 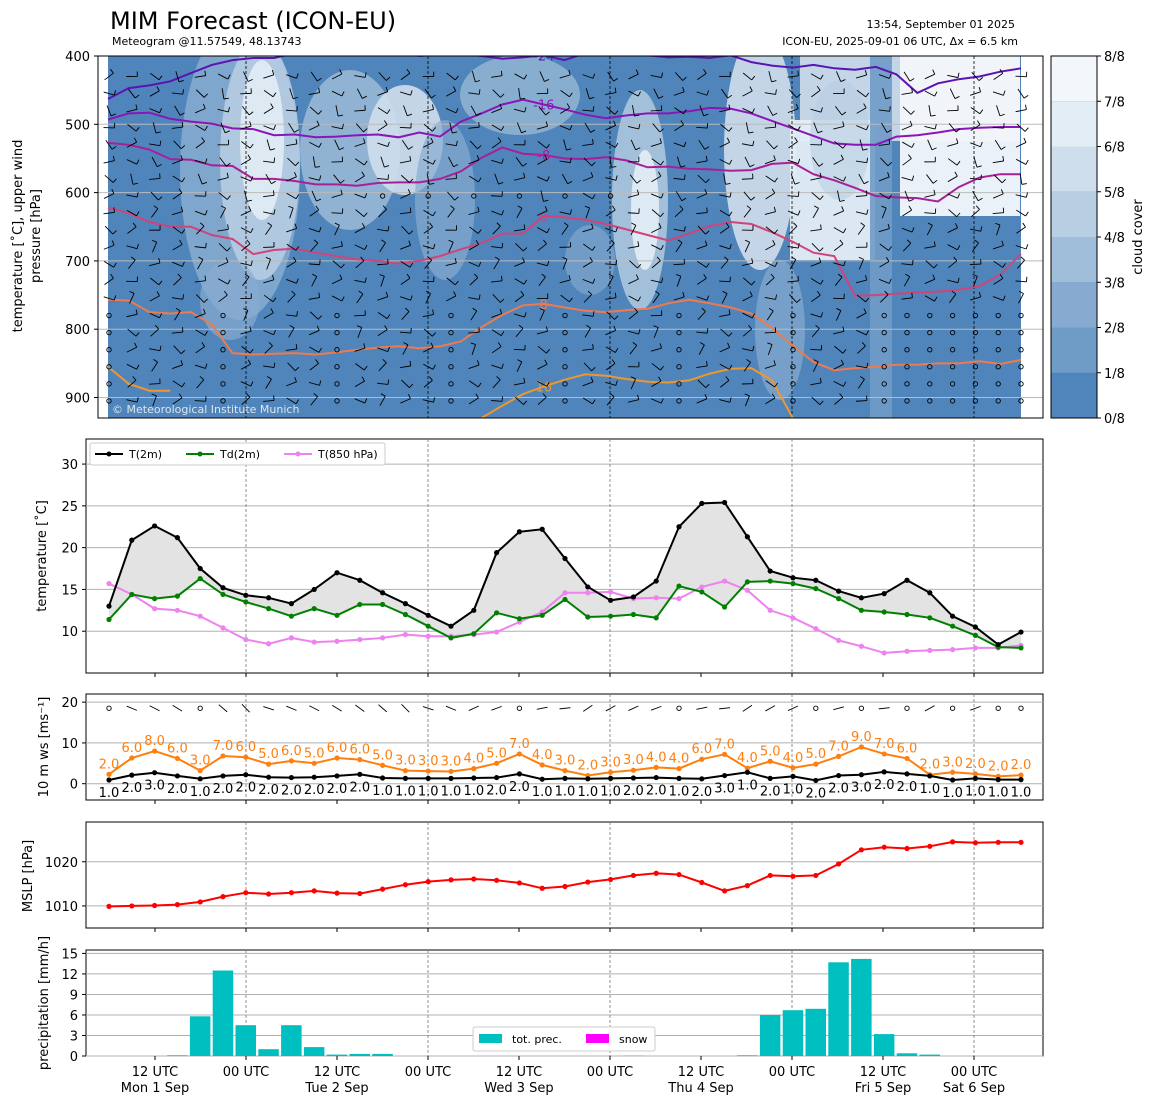 What do you see at coordinates (1074, 214) in the screenshot?
I see `colorbar-band` at bounding box center [1074, 214].